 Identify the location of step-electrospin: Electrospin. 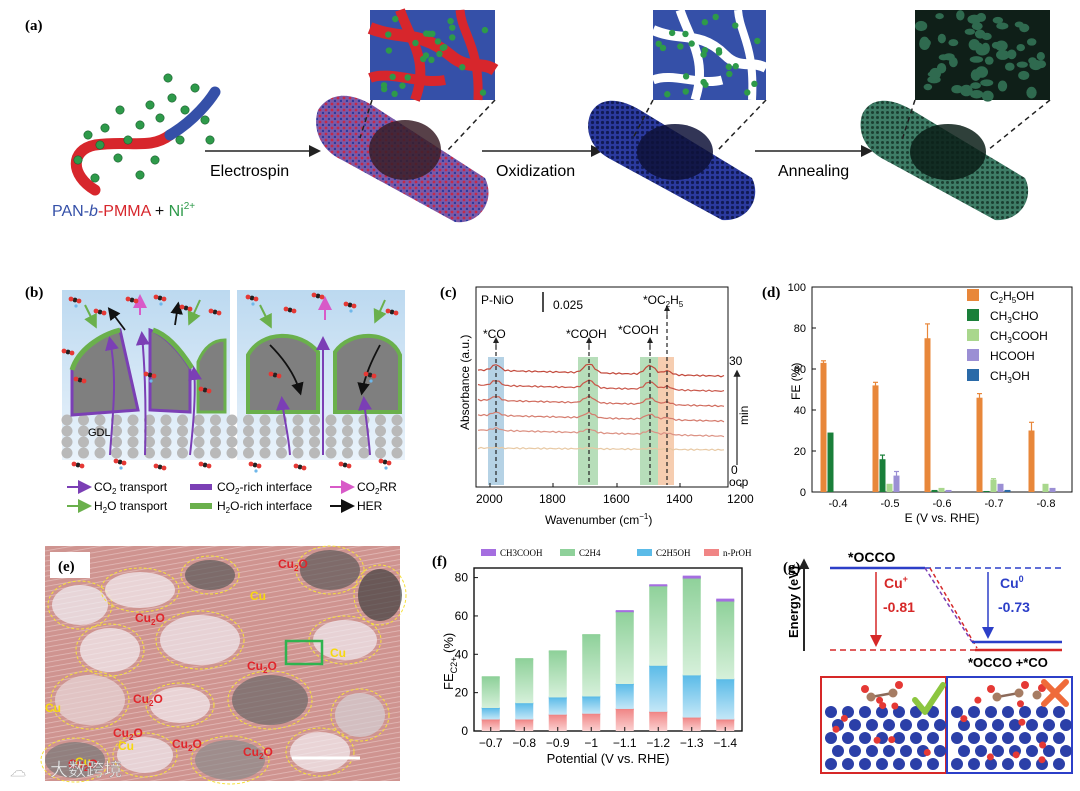
(249, 171).